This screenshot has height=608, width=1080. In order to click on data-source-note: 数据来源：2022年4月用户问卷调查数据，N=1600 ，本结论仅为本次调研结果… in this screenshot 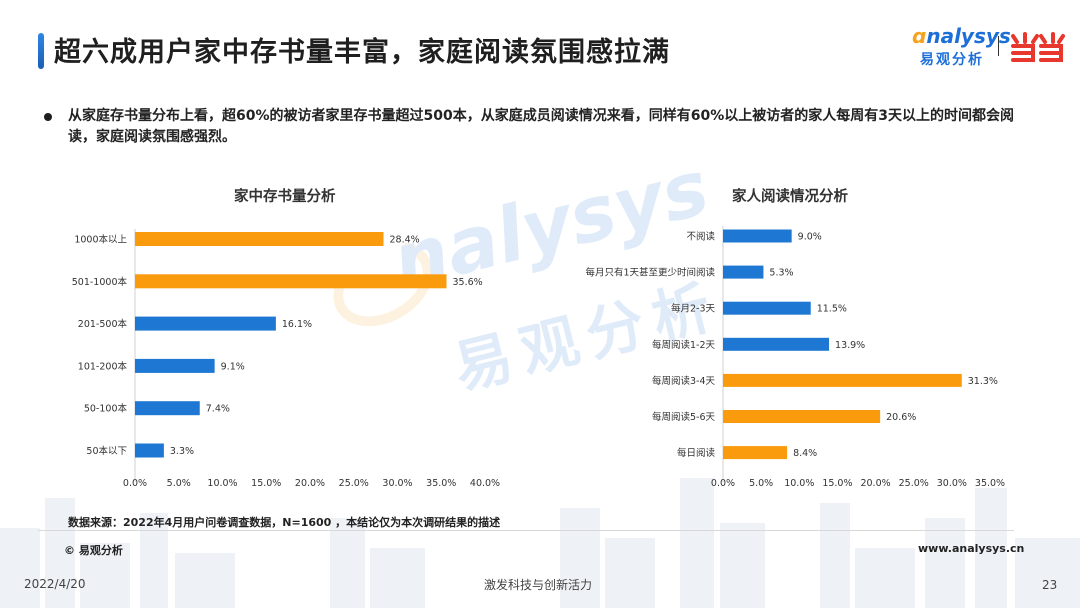, I will do `click(284, 522)`.